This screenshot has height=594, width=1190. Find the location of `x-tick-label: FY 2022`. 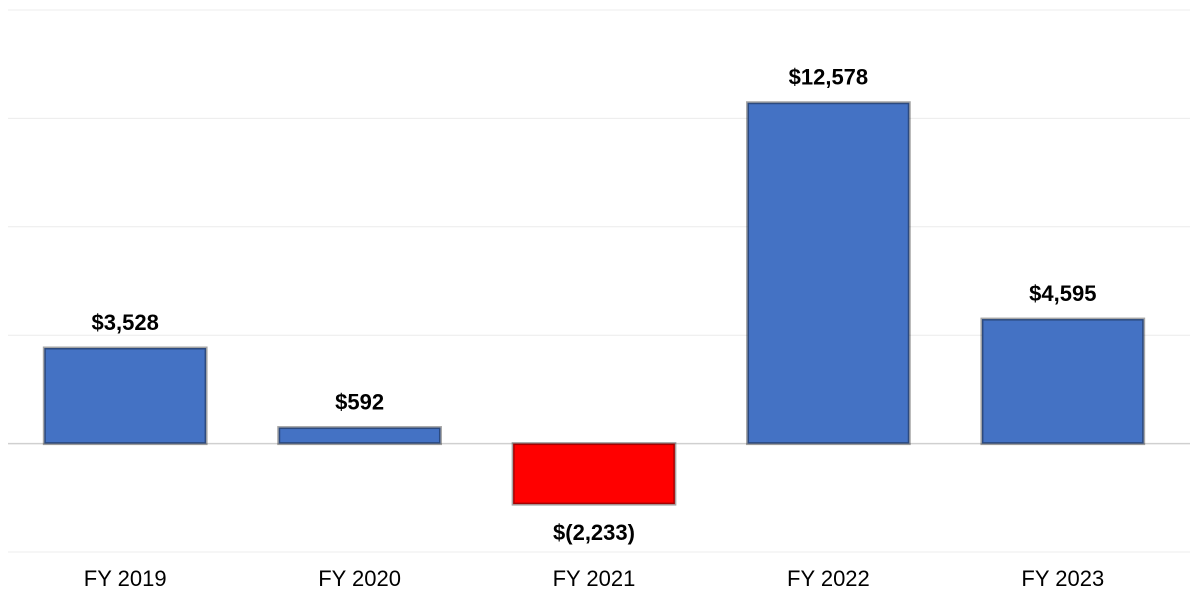

x-tick-label: FY 2022 is located at coordinates (828, 578).